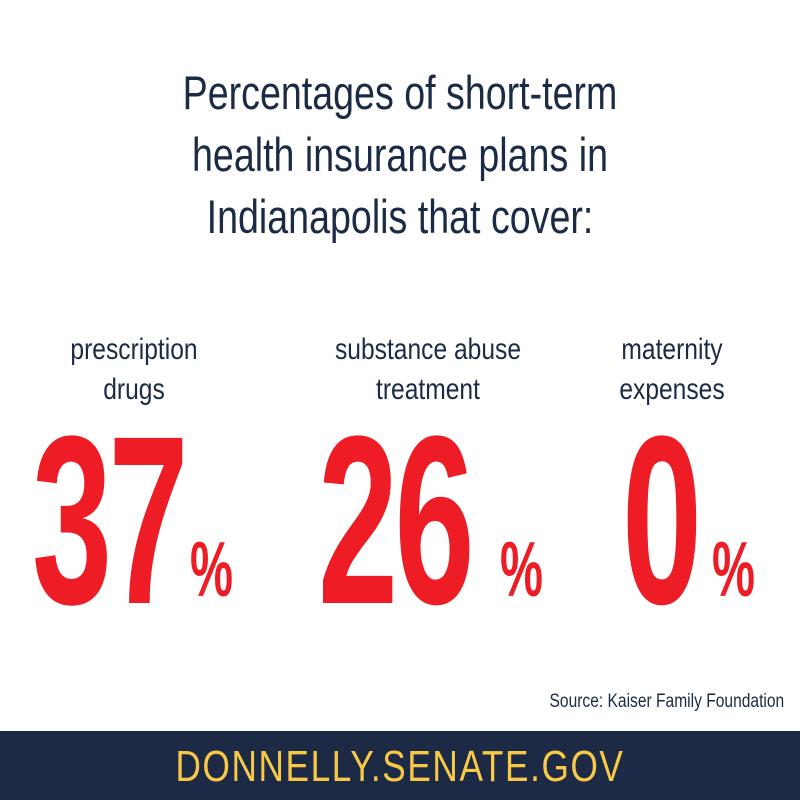 This screenshot has width=800, height=800. What do you see at coordinates (396, 520) in the screenshot?
I see `stat-value: 26` at bounding box center [396, 520].